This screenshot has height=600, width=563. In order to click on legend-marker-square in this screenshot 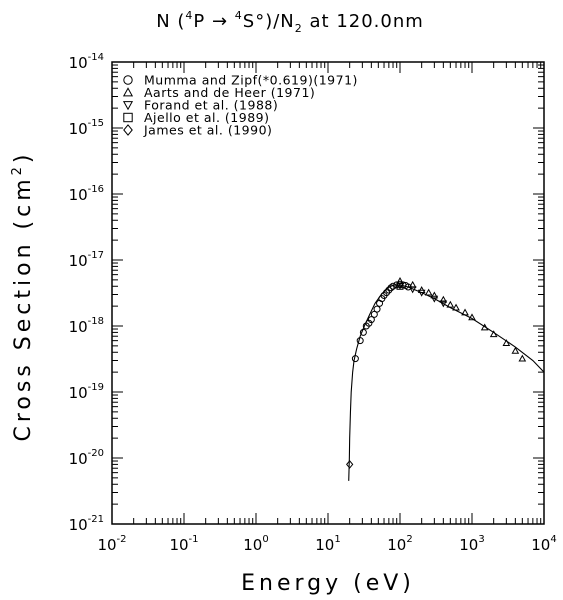, I will do `click(128, 117)`.